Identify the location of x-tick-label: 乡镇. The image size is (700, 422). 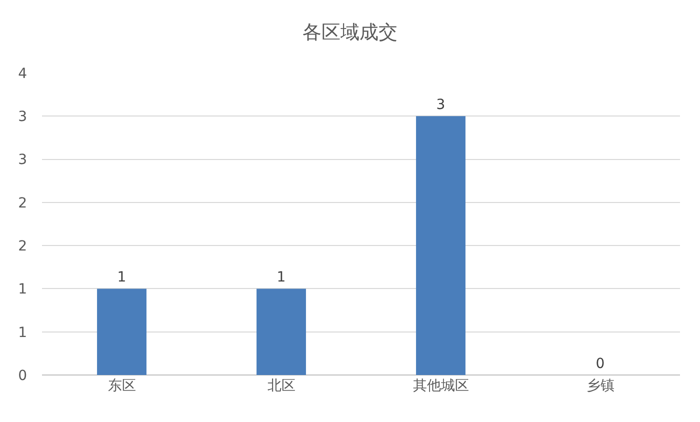
(600, 386).